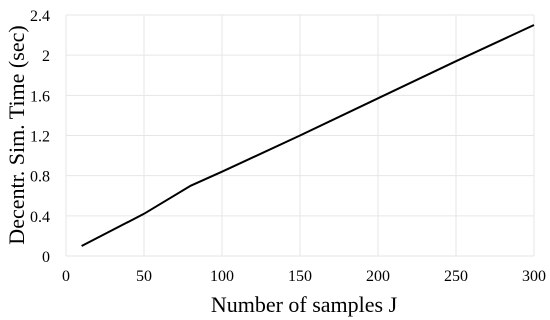 The image size is (550, 320). I want to click on x-tick-label: 200, so click(378, 276).